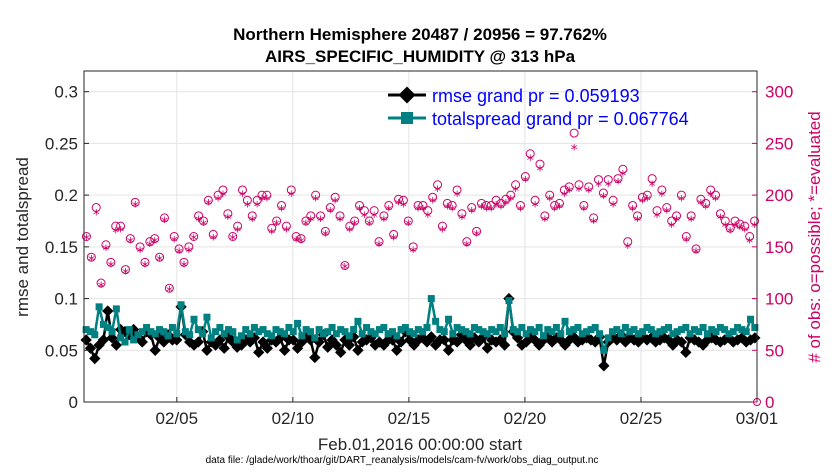 This screenshot has height=473, width=840. What do you see at coordinates (420, 56) in the screenshot?
I see `chart-title-line2: AIRS_SPECIFIC_HUMIDITY @ 313 hPa` at bounding box center [420, 56].